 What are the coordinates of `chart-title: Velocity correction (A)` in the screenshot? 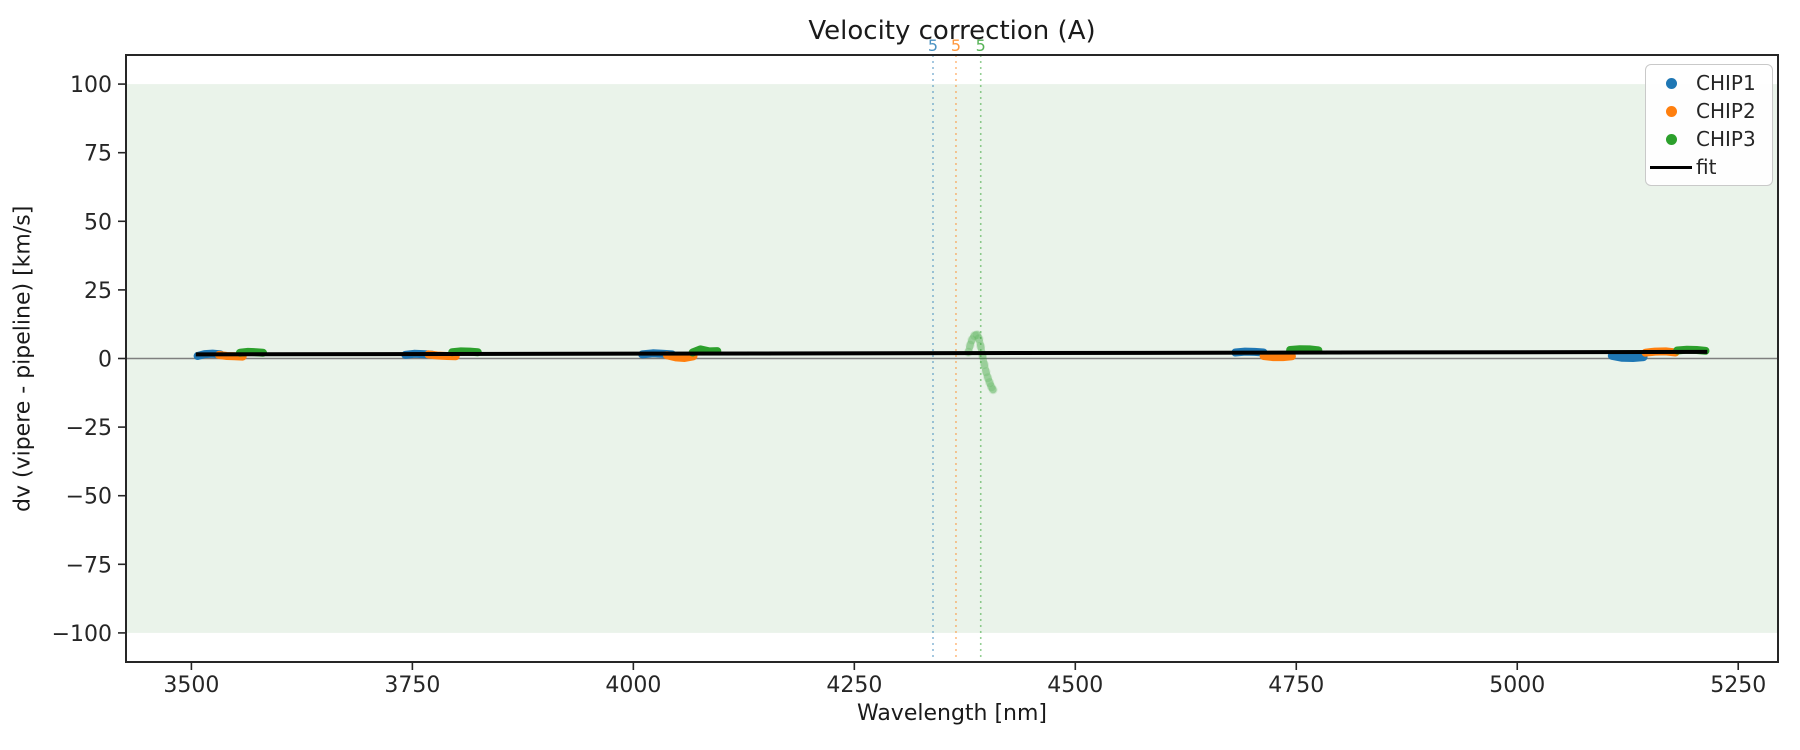 It's located at (952, 31).